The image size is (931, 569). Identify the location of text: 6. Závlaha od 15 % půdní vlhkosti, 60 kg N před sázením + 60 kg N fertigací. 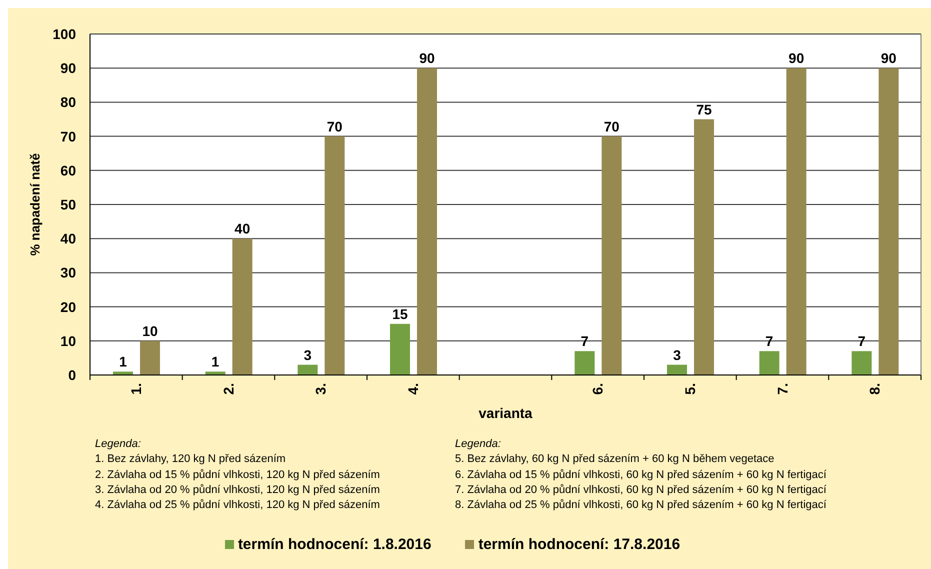
(640, 475).